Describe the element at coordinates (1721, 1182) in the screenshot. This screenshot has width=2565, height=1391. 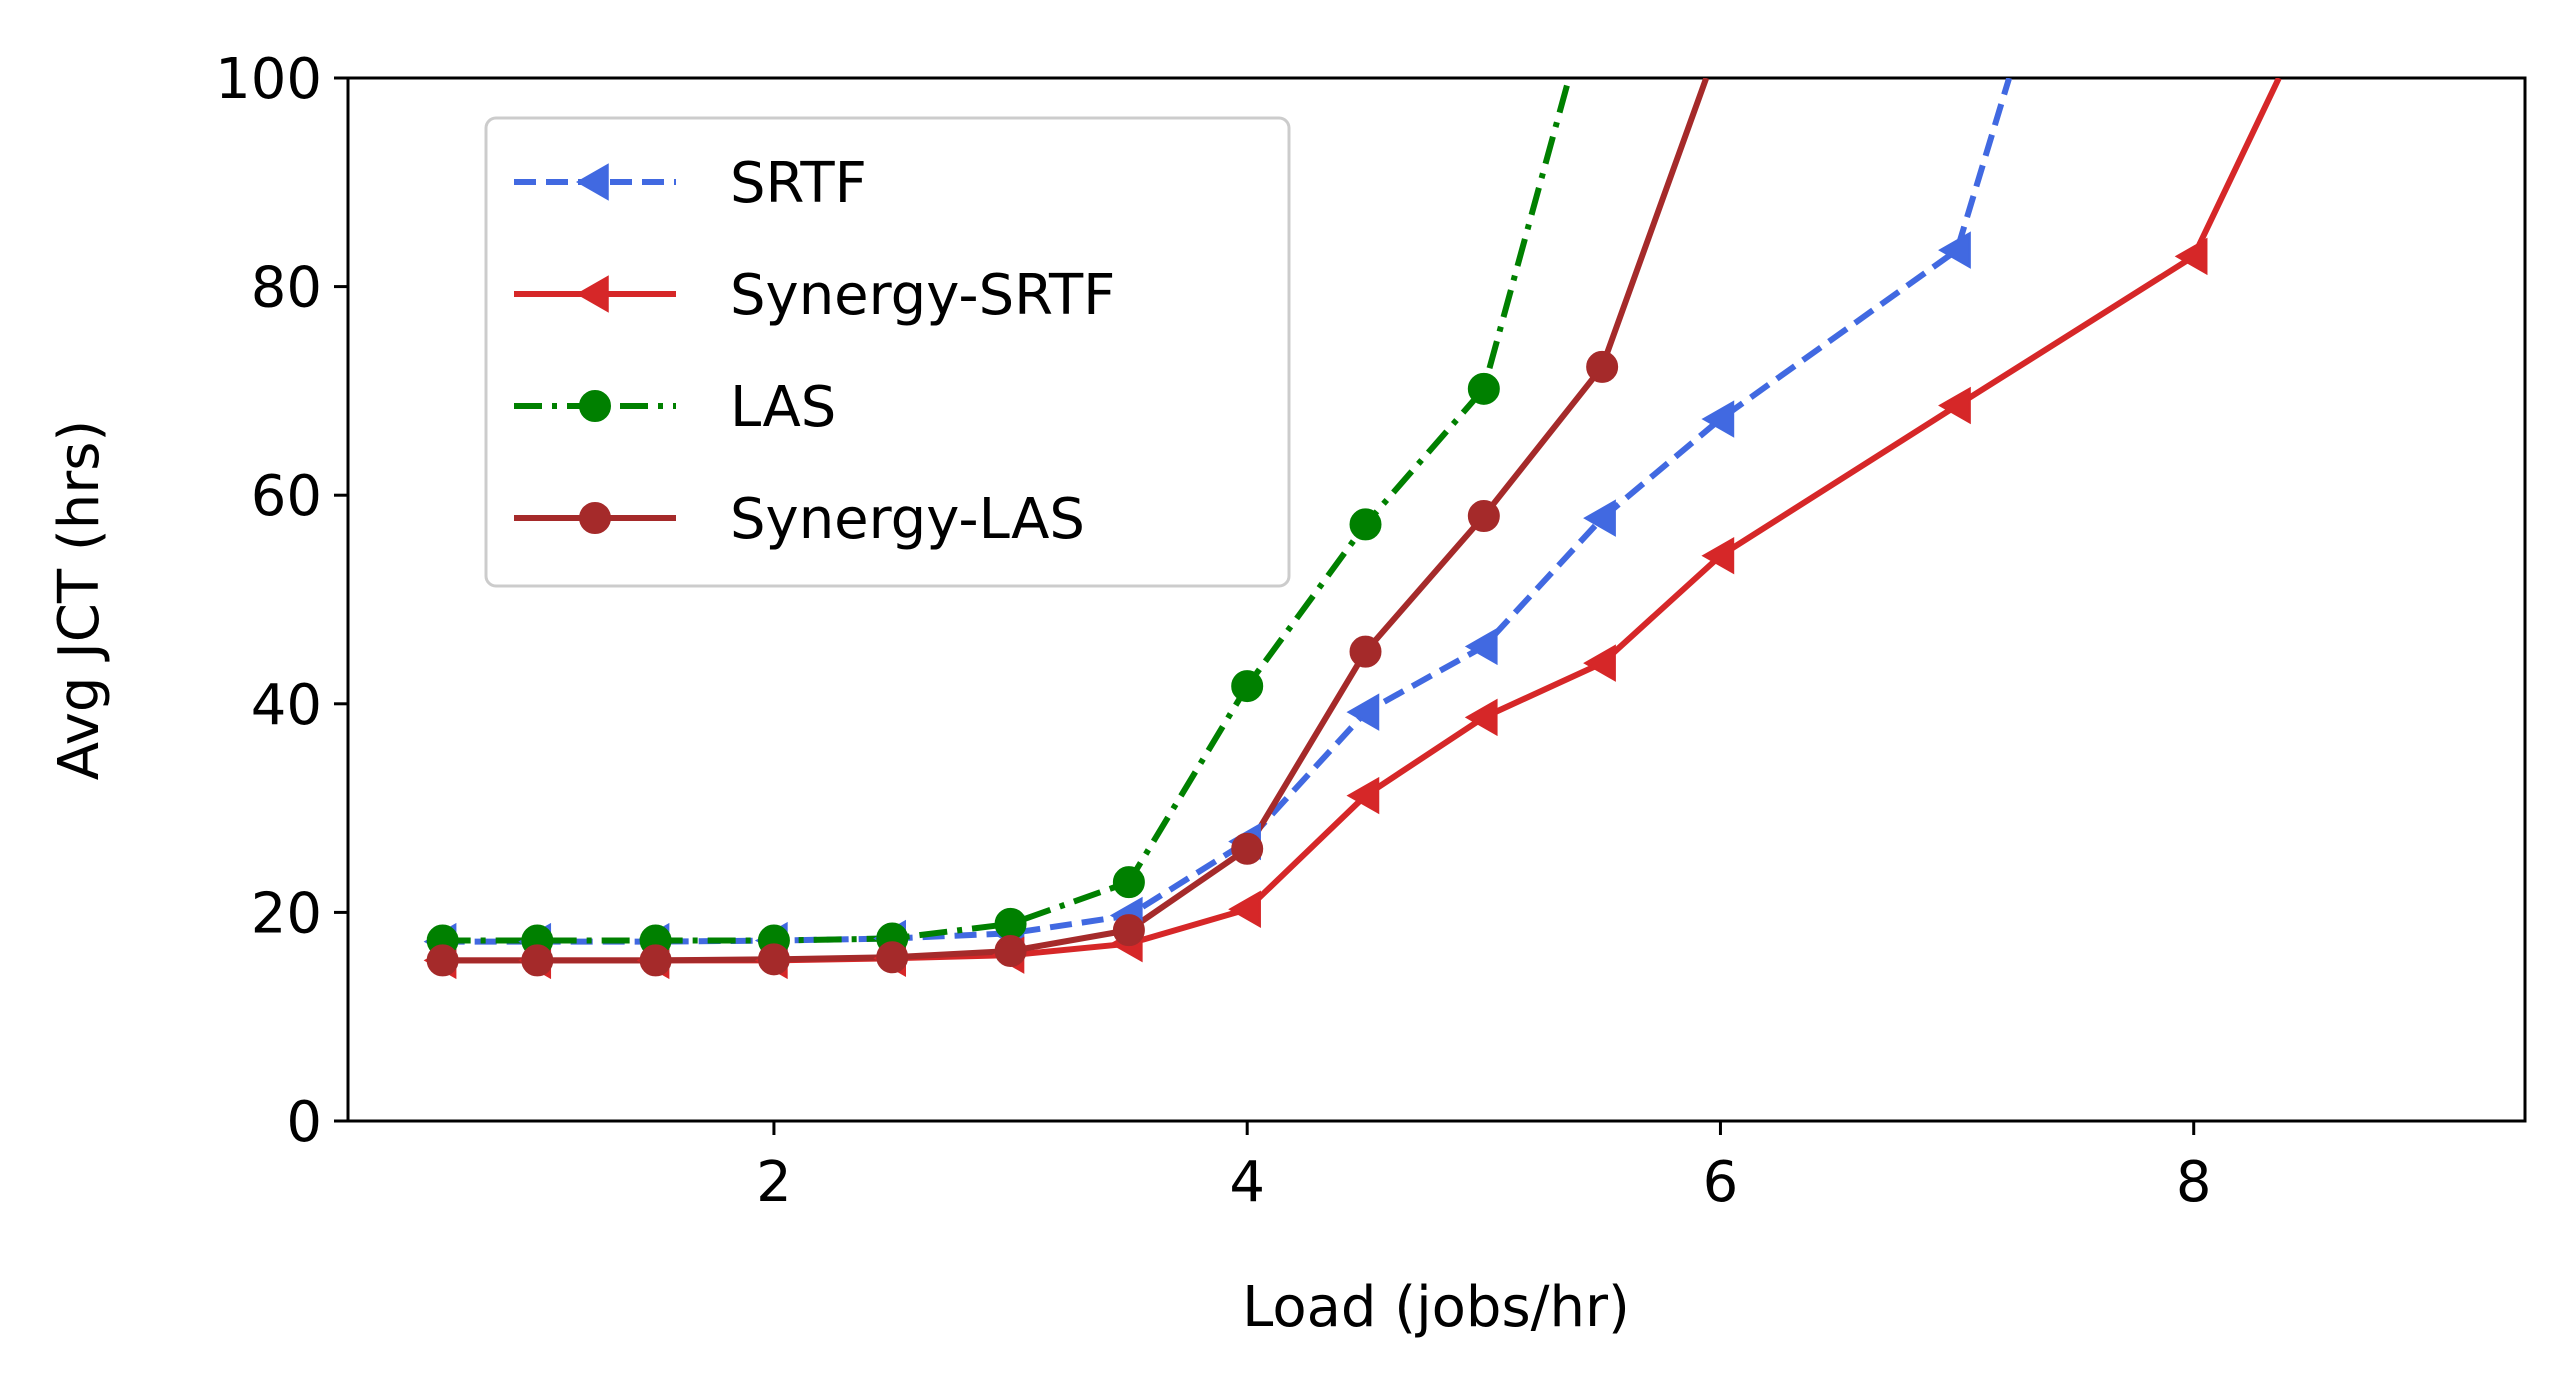
I see `x-tick-label: 6` at that location.